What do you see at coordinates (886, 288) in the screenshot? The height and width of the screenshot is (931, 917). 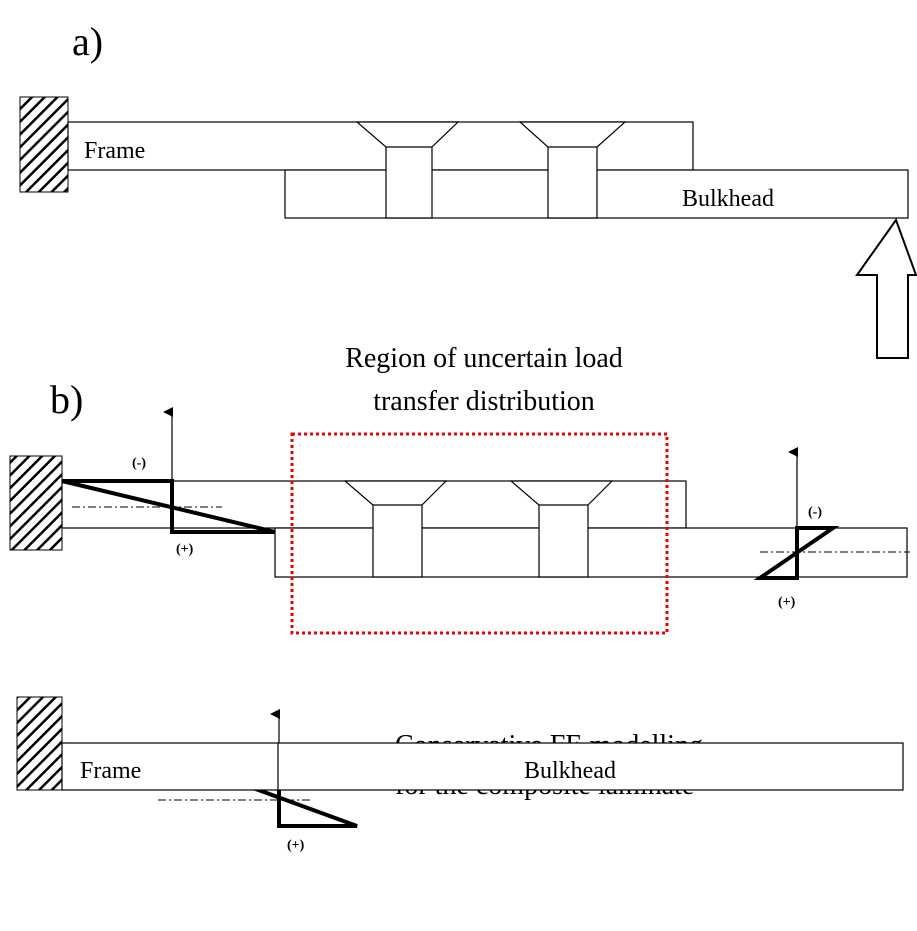 I see `load-arrow` at bounding box center [886, 288].